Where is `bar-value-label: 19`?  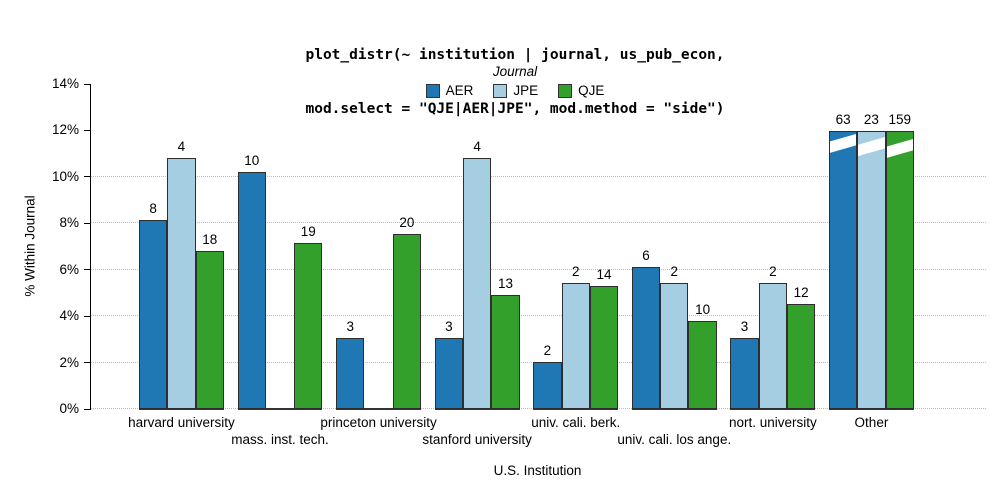
bar-value-label: 19 is located at coordinates (308, 231).